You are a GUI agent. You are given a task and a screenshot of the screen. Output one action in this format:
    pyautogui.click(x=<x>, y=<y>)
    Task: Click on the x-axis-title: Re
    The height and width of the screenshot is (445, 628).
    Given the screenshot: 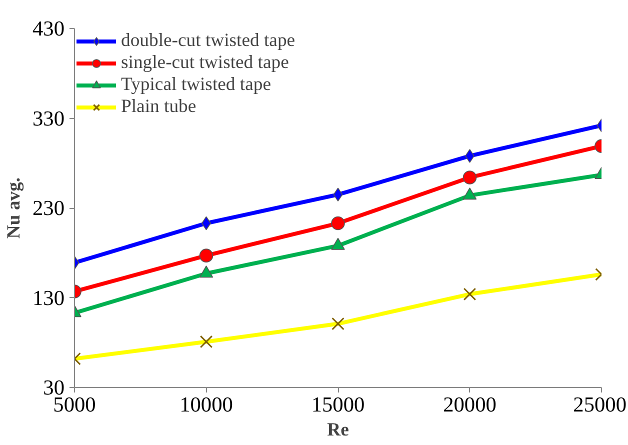 What is the action you would take?
    pyautogui.click(x=338, y=430)
    